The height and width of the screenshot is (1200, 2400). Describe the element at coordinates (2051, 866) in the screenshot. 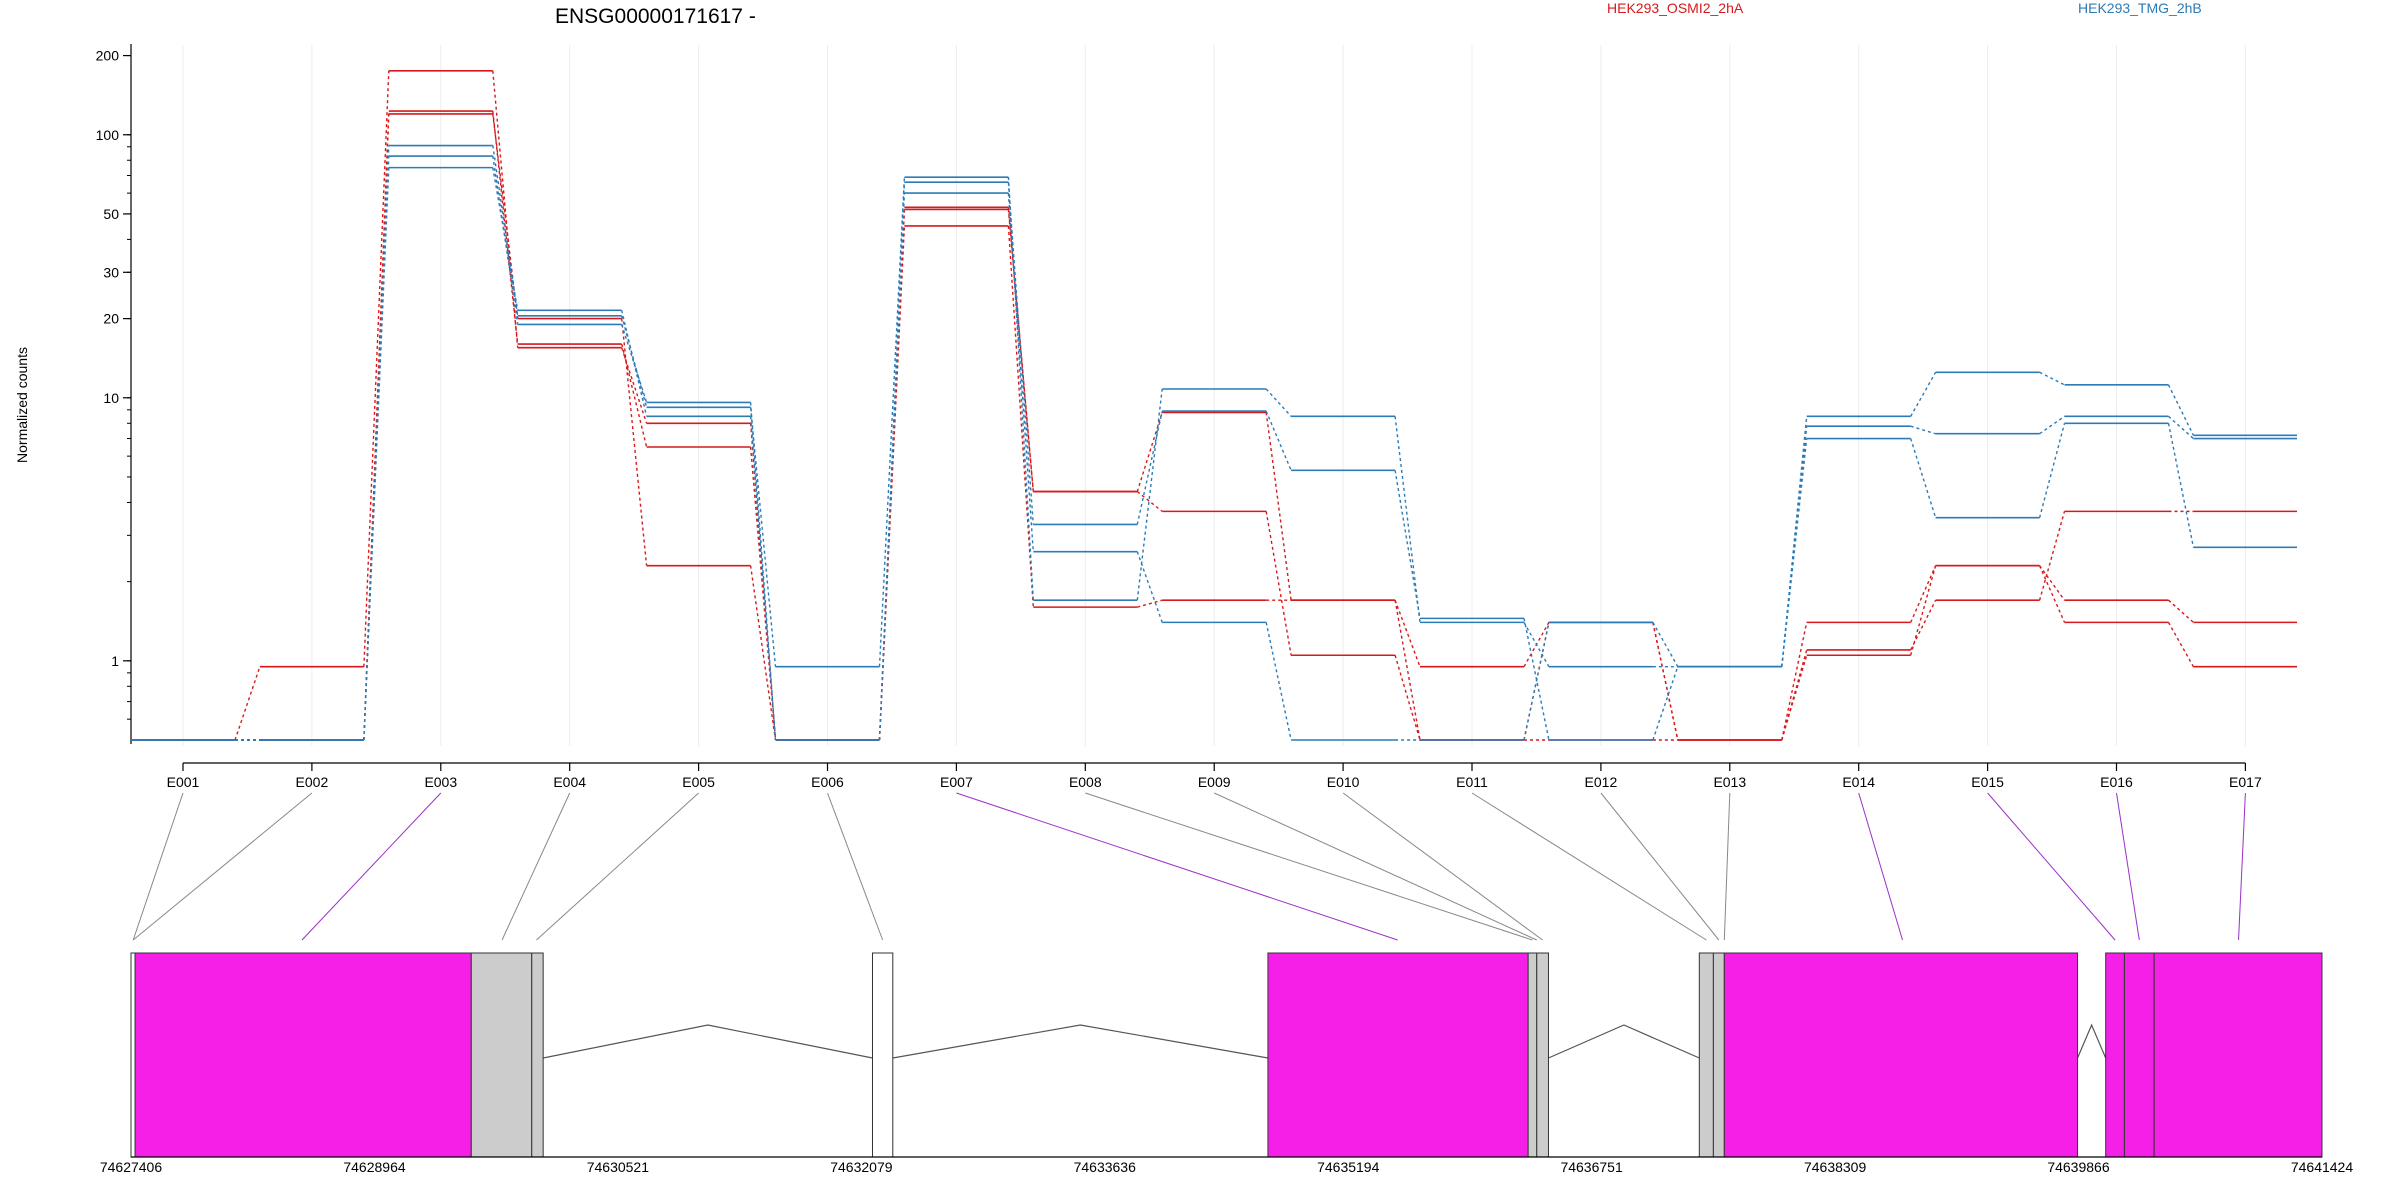

I see `connector-E015` at that location.